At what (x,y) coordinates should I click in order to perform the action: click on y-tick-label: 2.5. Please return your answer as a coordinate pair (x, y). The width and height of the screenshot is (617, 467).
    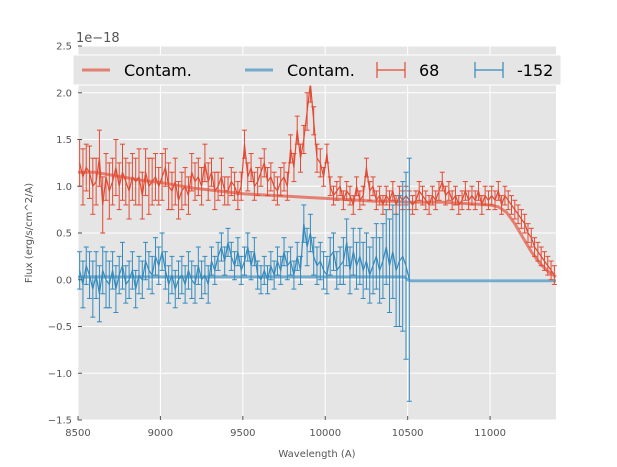
    Looking at the image, I should click on (64, 47).